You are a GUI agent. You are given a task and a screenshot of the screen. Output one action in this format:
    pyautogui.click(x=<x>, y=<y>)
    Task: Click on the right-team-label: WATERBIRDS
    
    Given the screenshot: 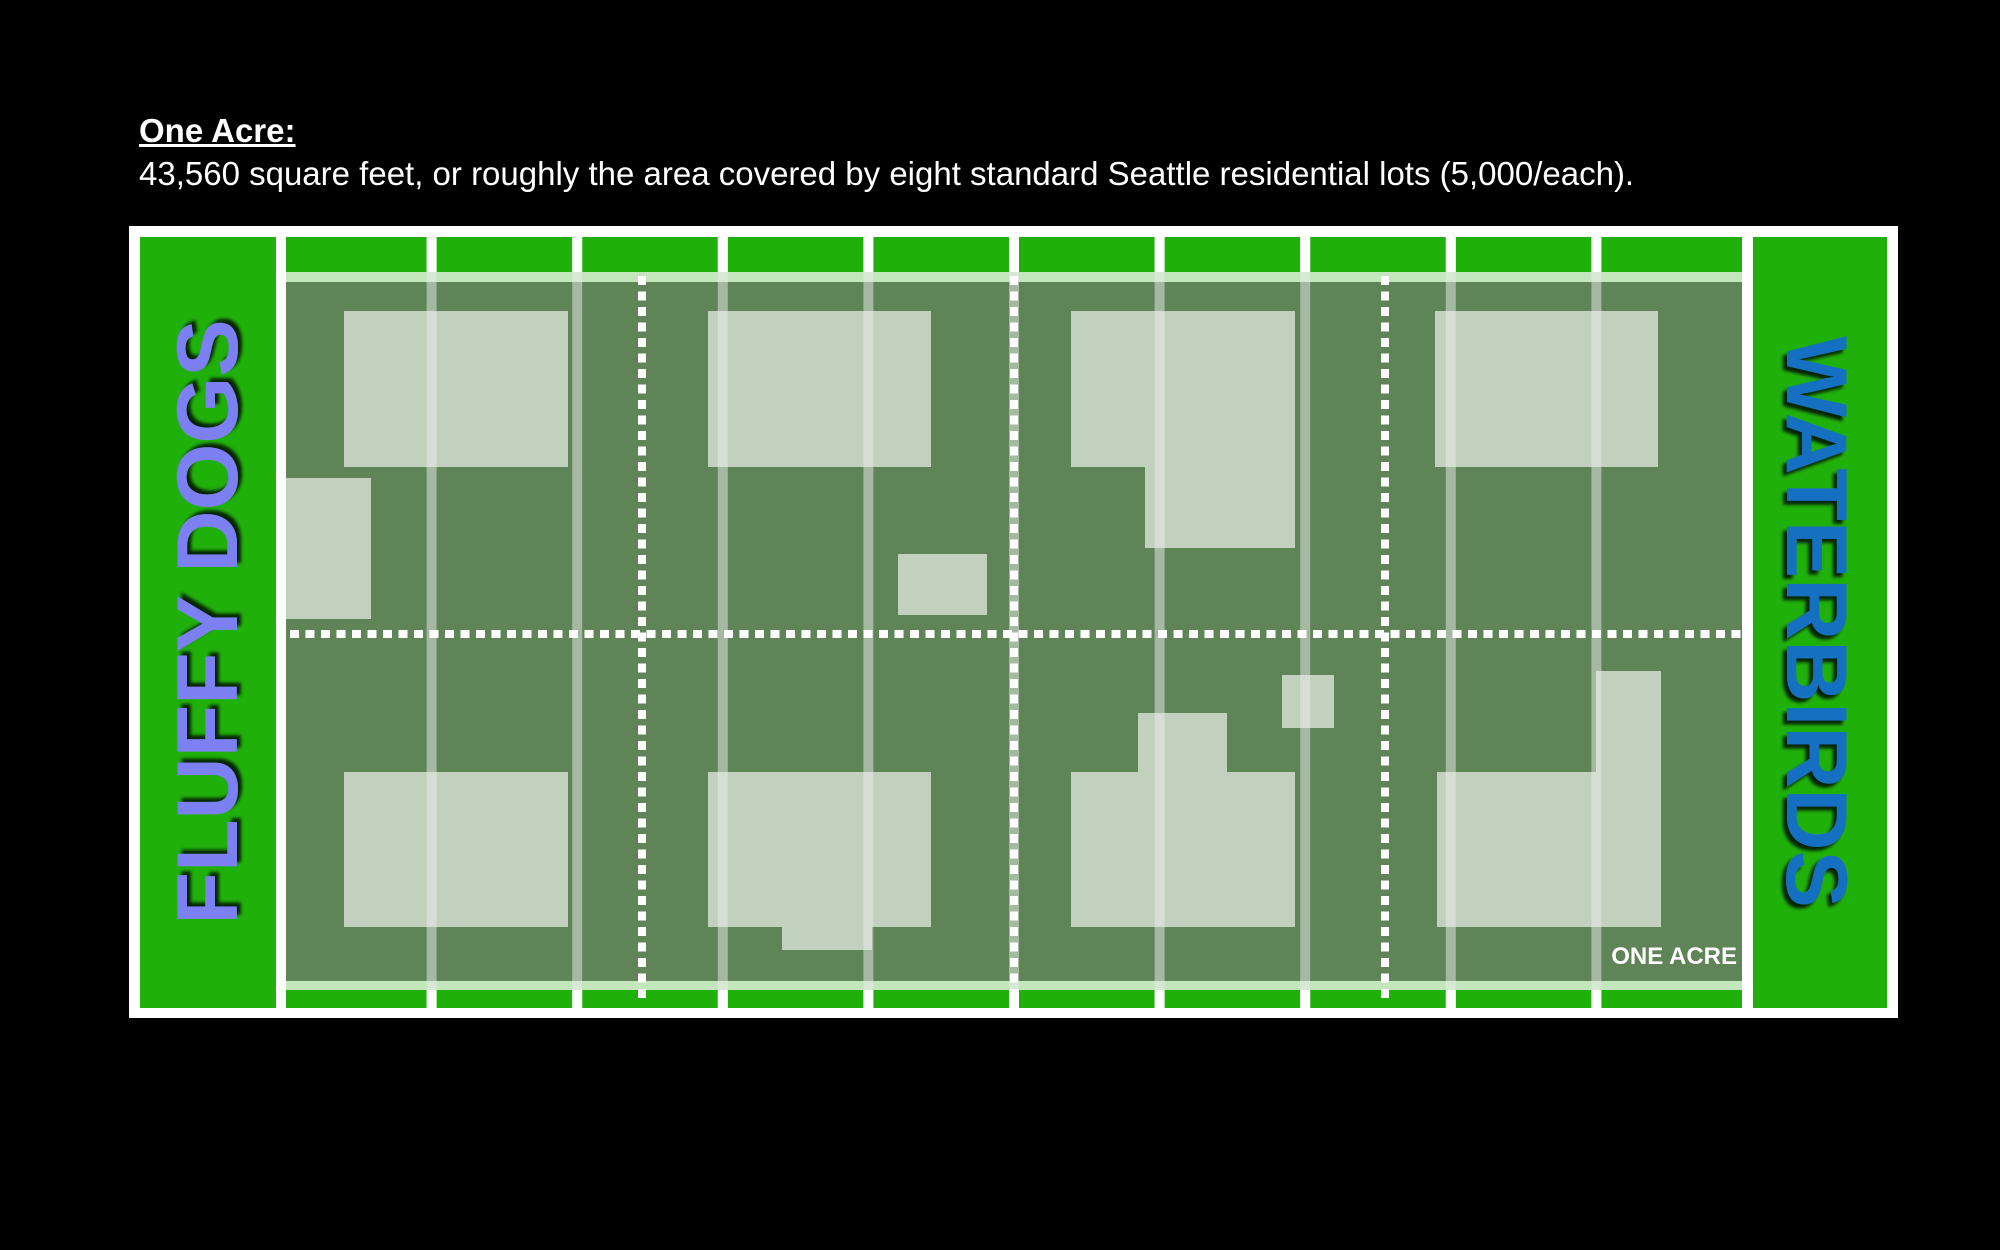 What is the action you would take?
    pyautogui.click(x=1816, y=622)
    